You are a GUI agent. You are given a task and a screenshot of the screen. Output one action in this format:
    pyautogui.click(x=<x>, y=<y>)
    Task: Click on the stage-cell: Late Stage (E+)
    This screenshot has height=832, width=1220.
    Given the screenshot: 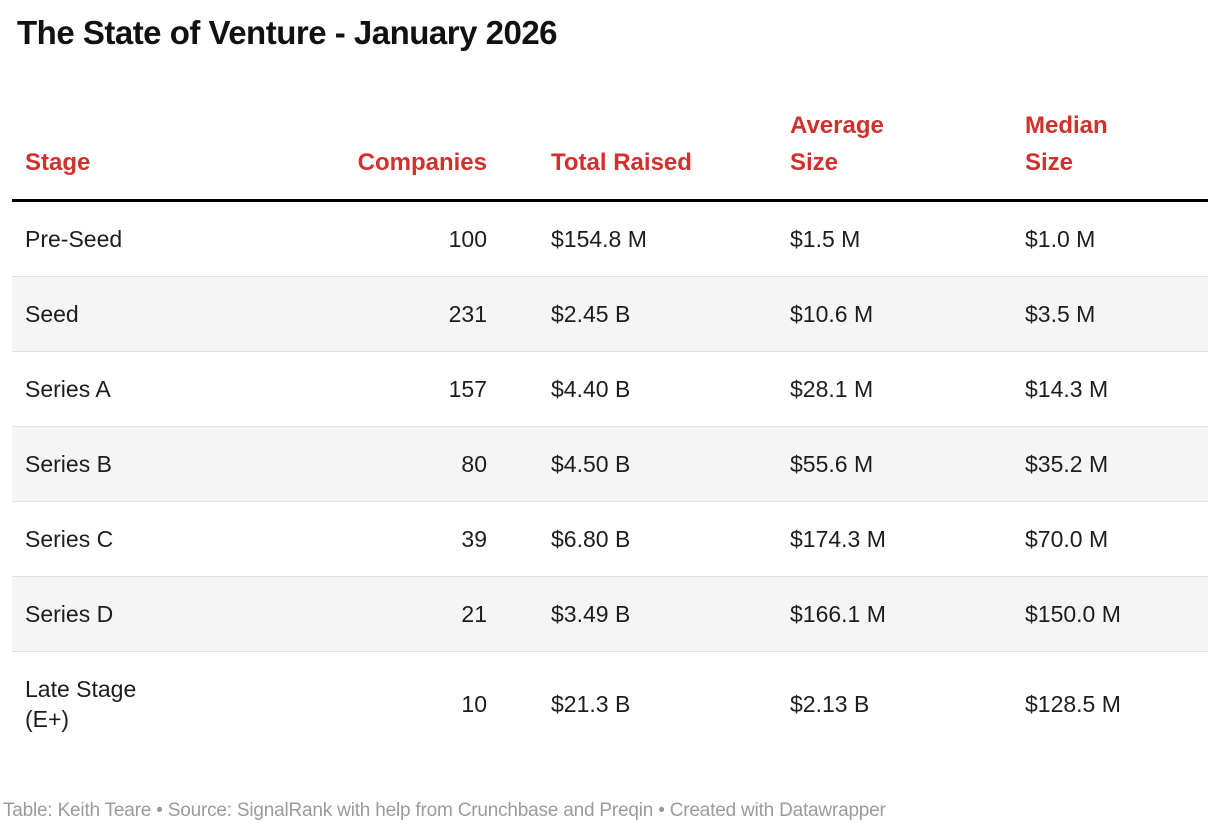 What is the action you would take?
    pyautogui.click(x=81, y=704)
    